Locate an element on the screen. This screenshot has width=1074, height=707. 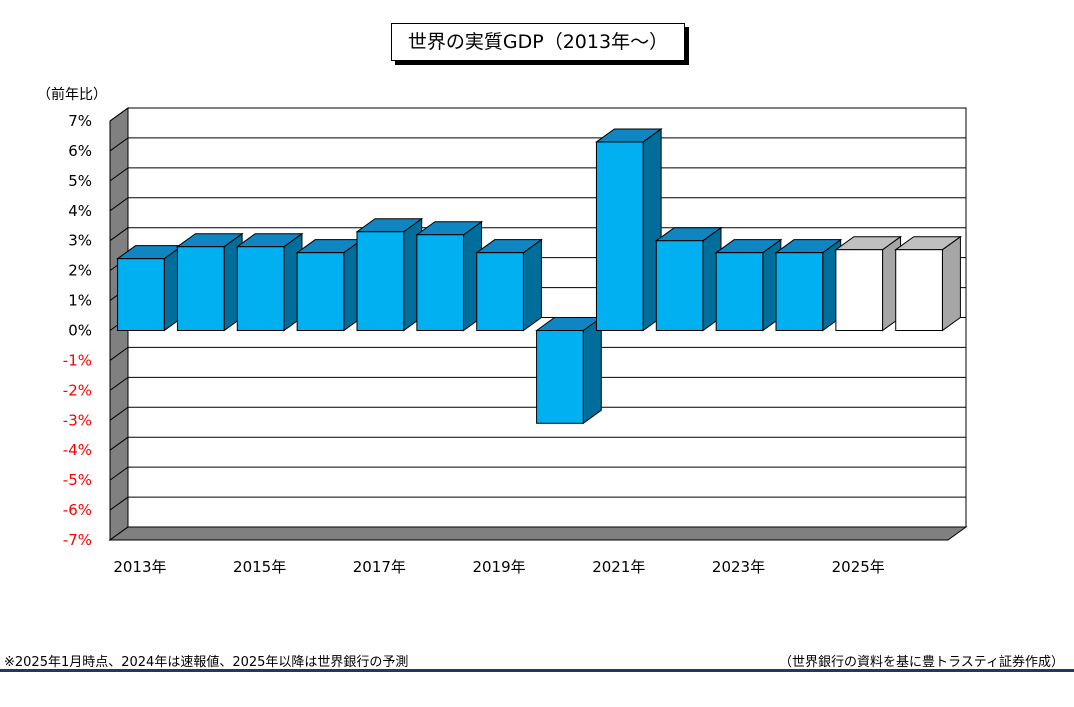
y-tick-label: -3% is located at coordinates (77, 420).